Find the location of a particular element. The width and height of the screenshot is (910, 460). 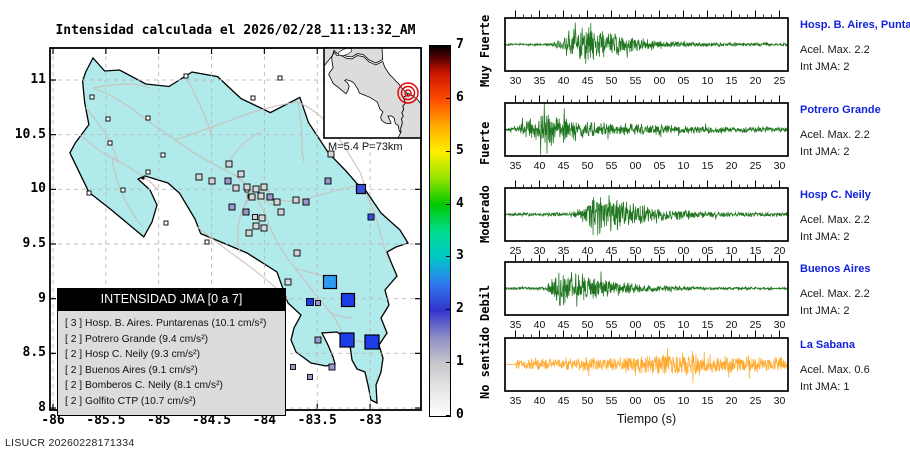

y-tick-label: 8 is located at coordinates (42, 407).